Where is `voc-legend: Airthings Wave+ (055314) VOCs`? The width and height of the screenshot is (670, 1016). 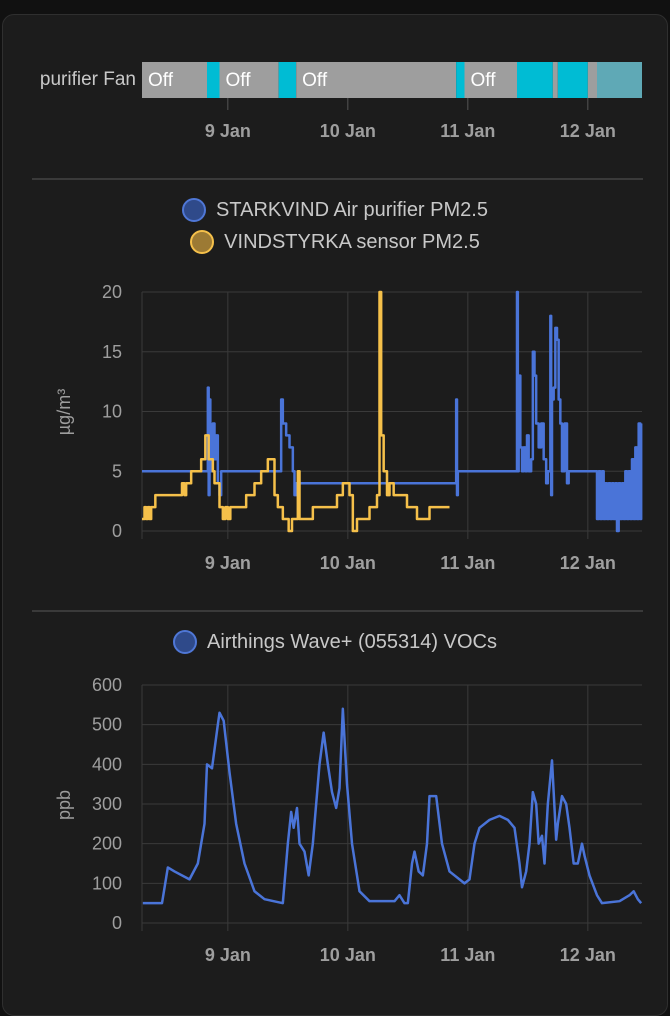
voc-legend: Airthings Wave+ (055314) VOCs is located at coordinates (335, 642).